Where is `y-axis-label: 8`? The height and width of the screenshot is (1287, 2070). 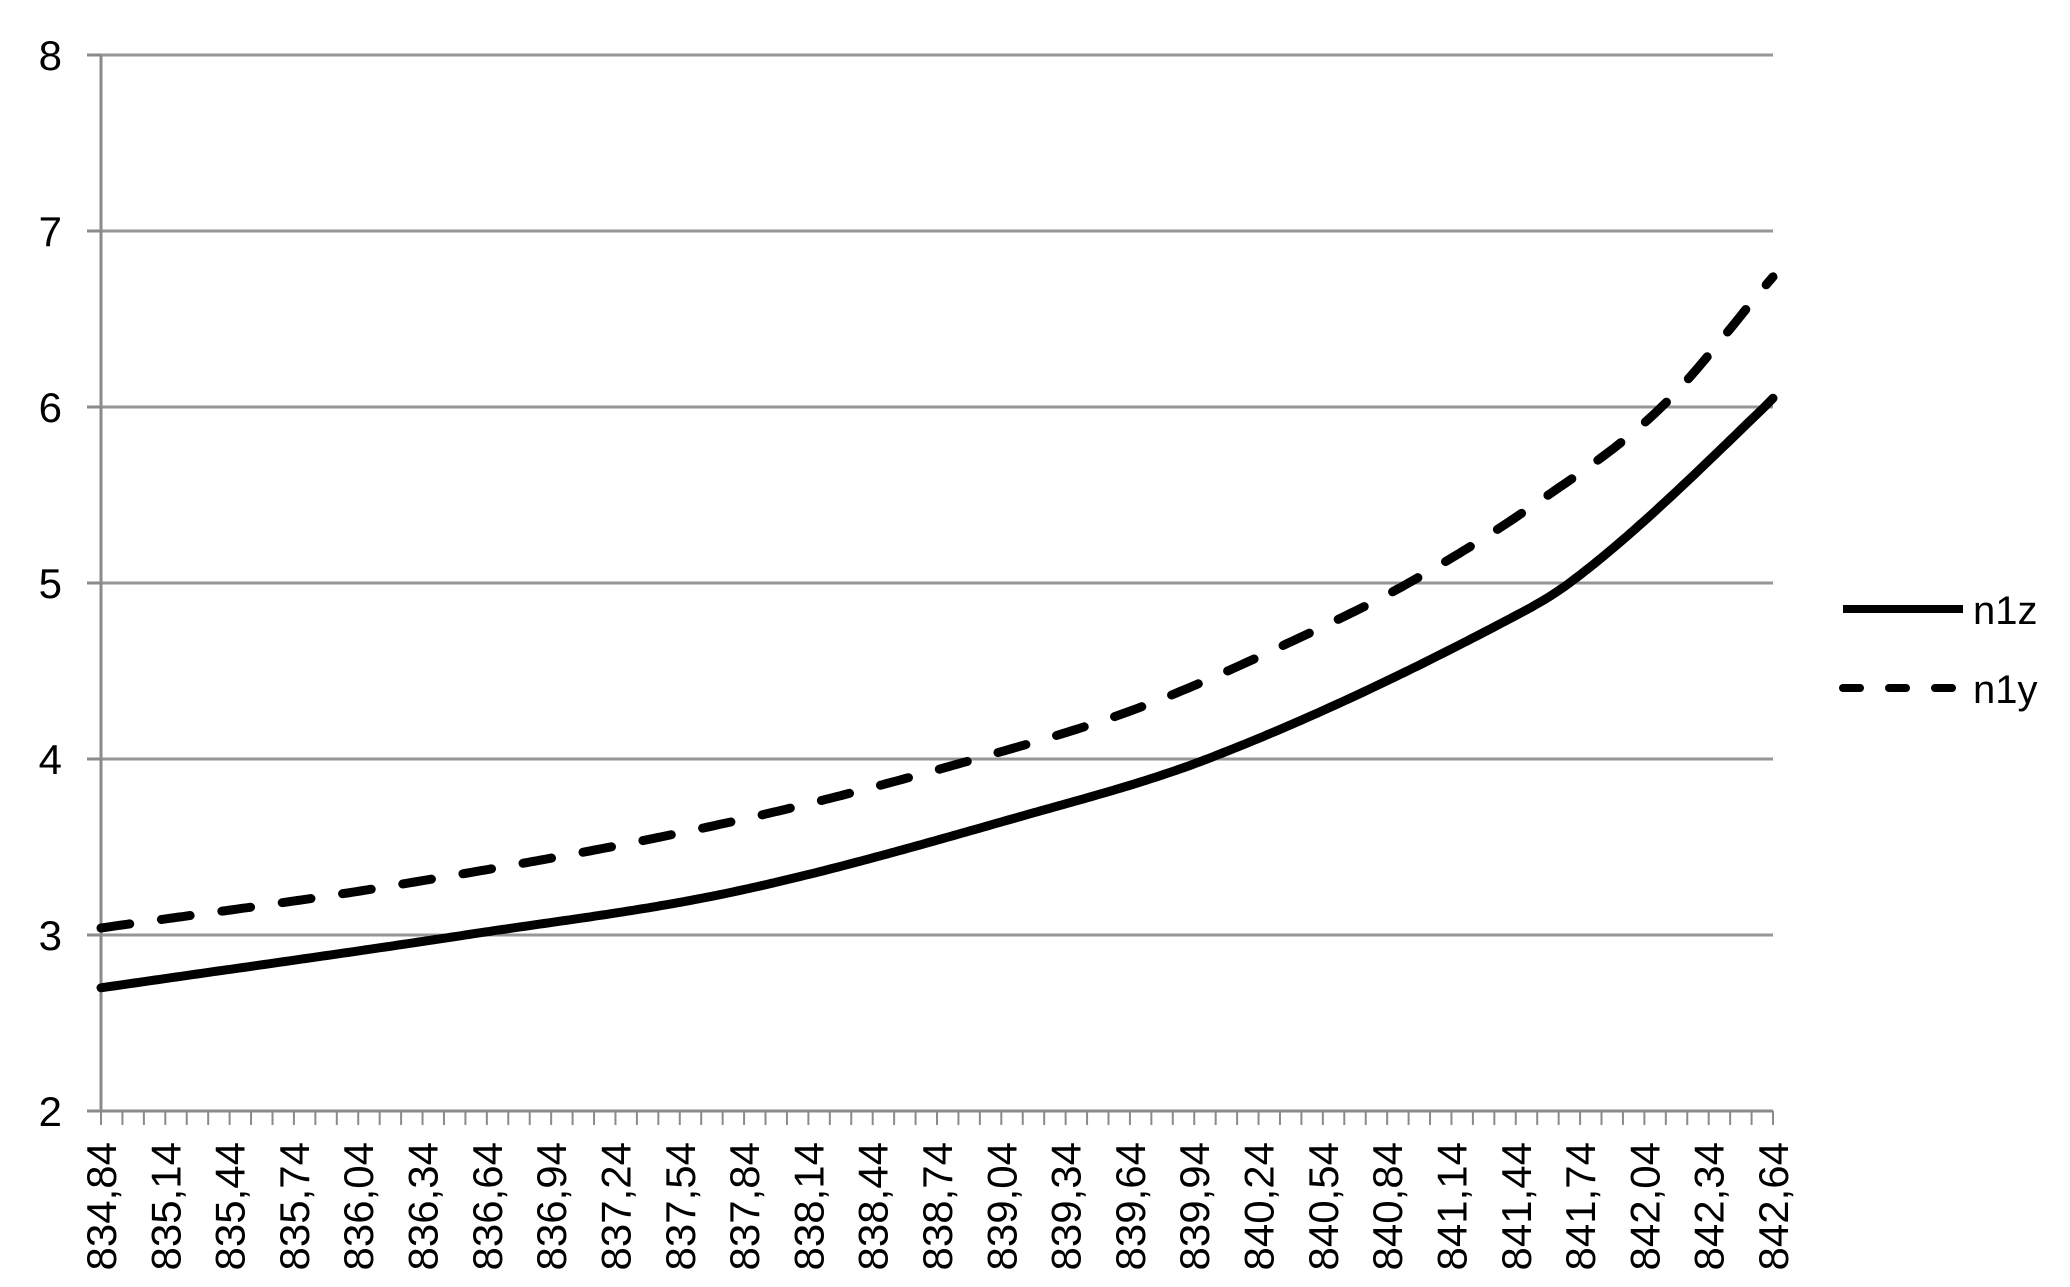
y-axis-label: 8 is located at coordinates (50, 55).